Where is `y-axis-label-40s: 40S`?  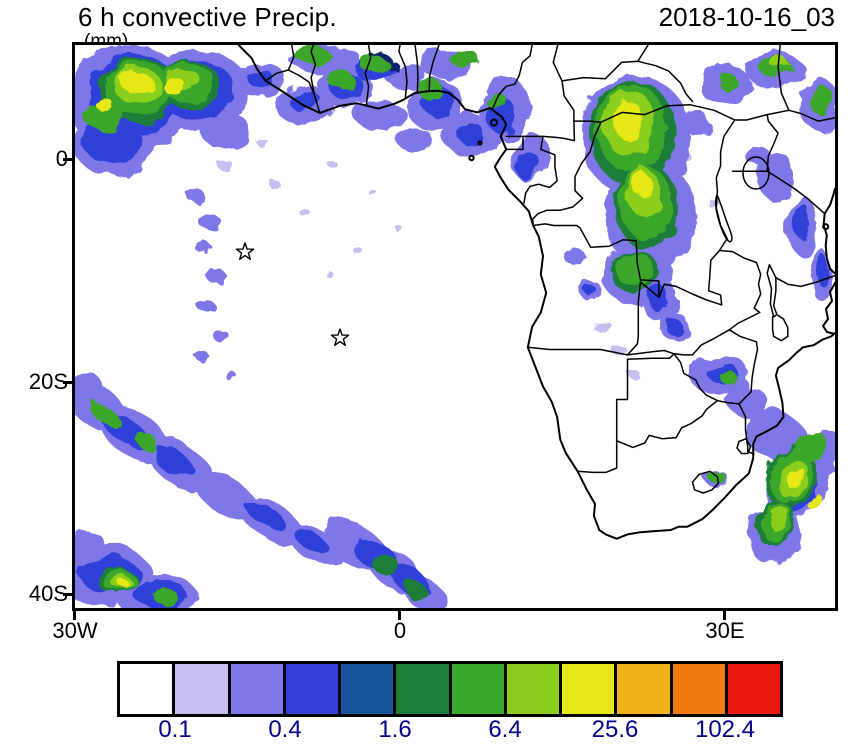 y-axis-label-40s: 40S is located at coordinates (48, 593).